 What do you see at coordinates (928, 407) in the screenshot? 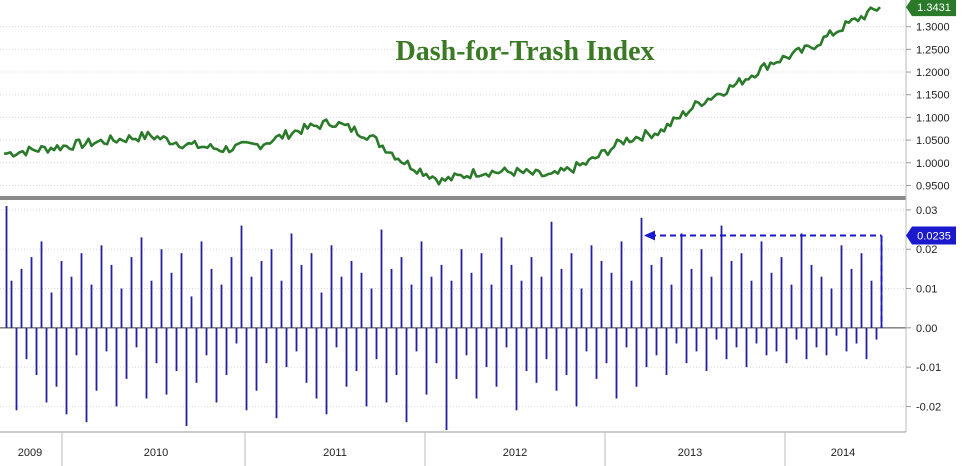
I see `bottom-tick-label: -0.02` at bounding box center [928, 407].